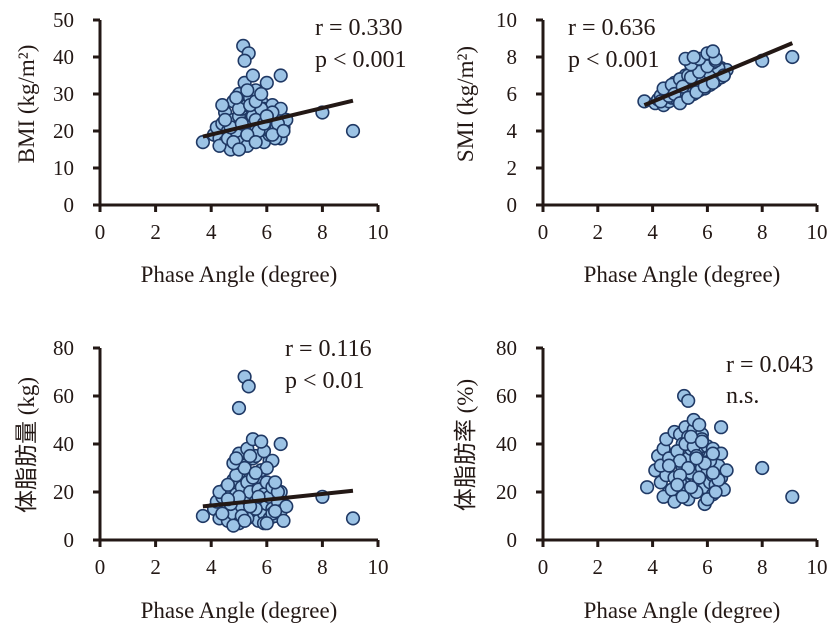  What do you see at coordinates (512, 131) in the screenshot?
I see `y-tick-label: 4` at bounding box center [512, 131].